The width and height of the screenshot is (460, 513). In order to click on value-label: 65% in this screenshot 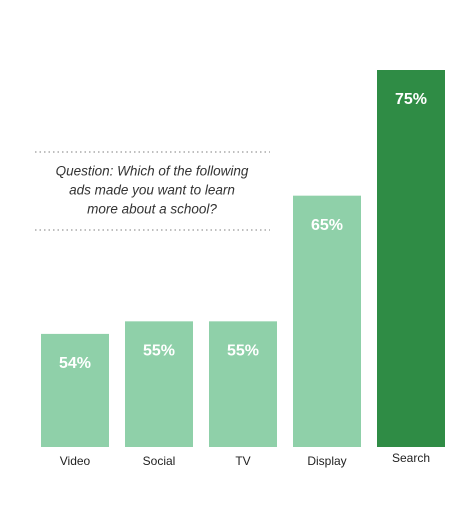, I will do `click(327, 225)`.